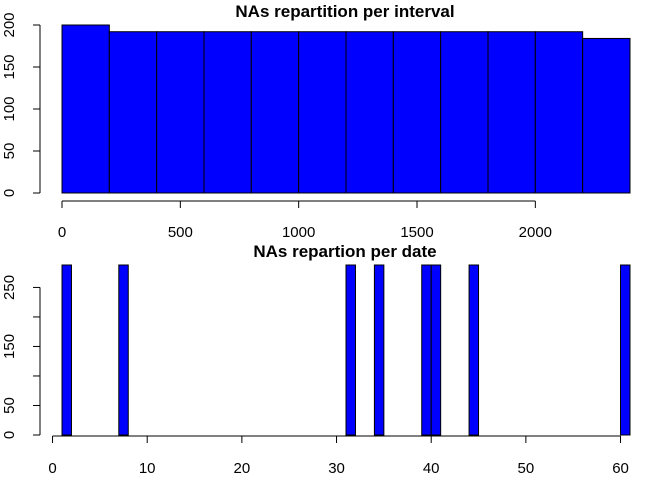 The height and width of the screenshot is (480, 672). What do you see at coordinates (344, 11) in the screenshot?
I see `chart-title: NAs repartition per interval` at bounding box center [344, 11].